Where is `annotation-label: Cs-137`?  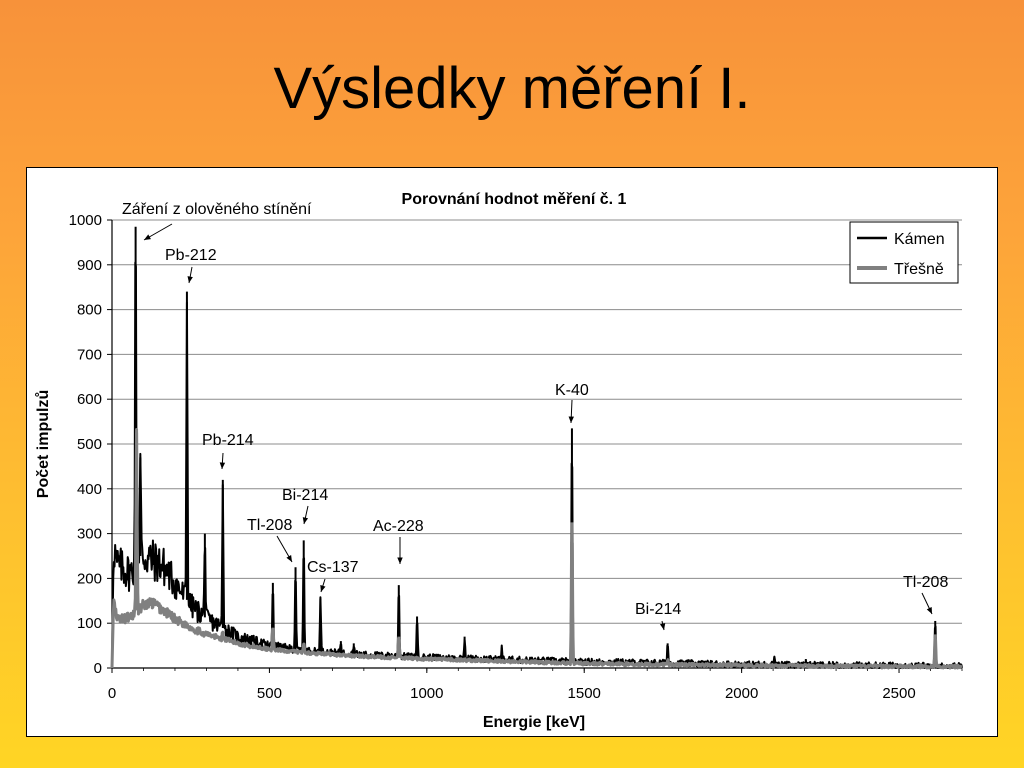 annotation-label: Cs-137 is located at coordinates (333, 567).